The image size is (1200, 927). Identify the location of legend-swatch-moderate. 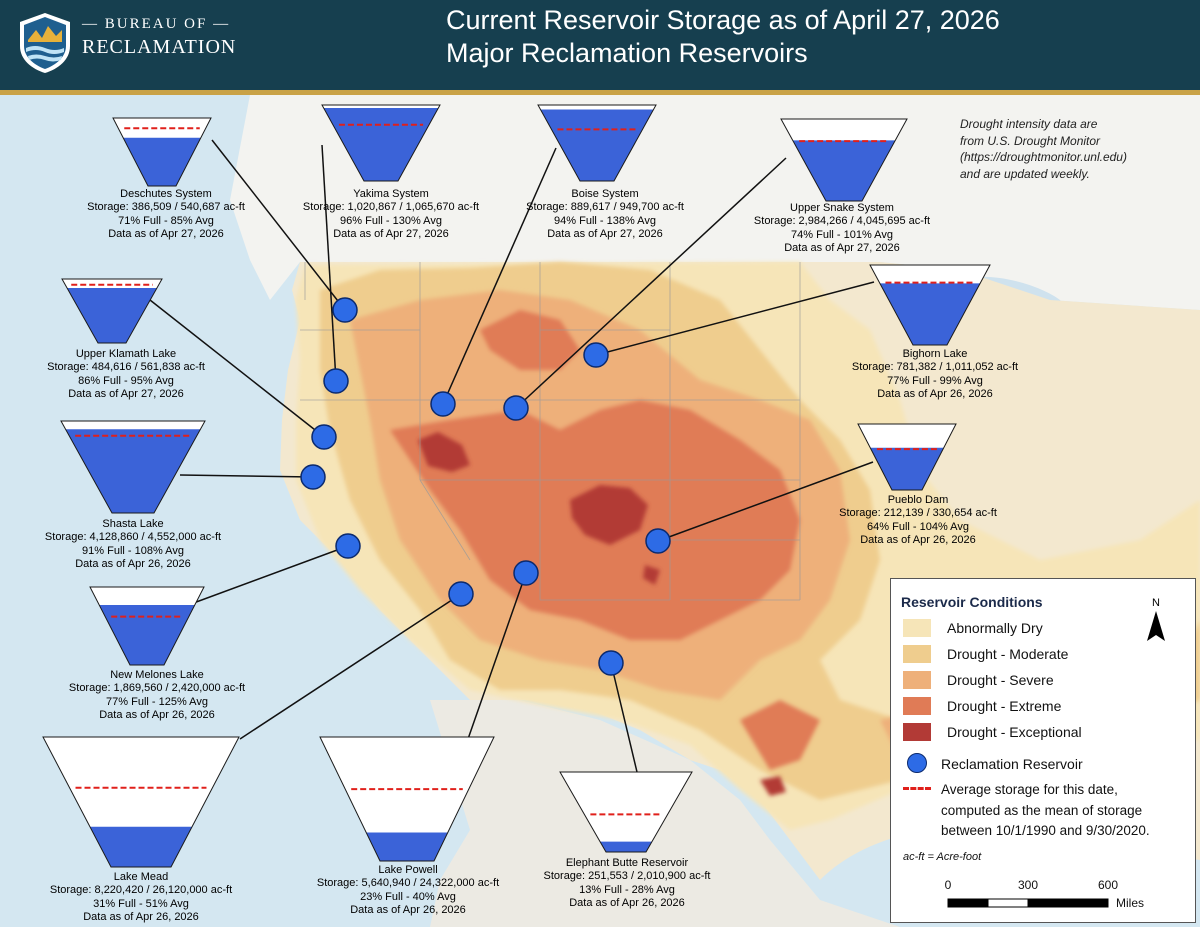
(917, 654).